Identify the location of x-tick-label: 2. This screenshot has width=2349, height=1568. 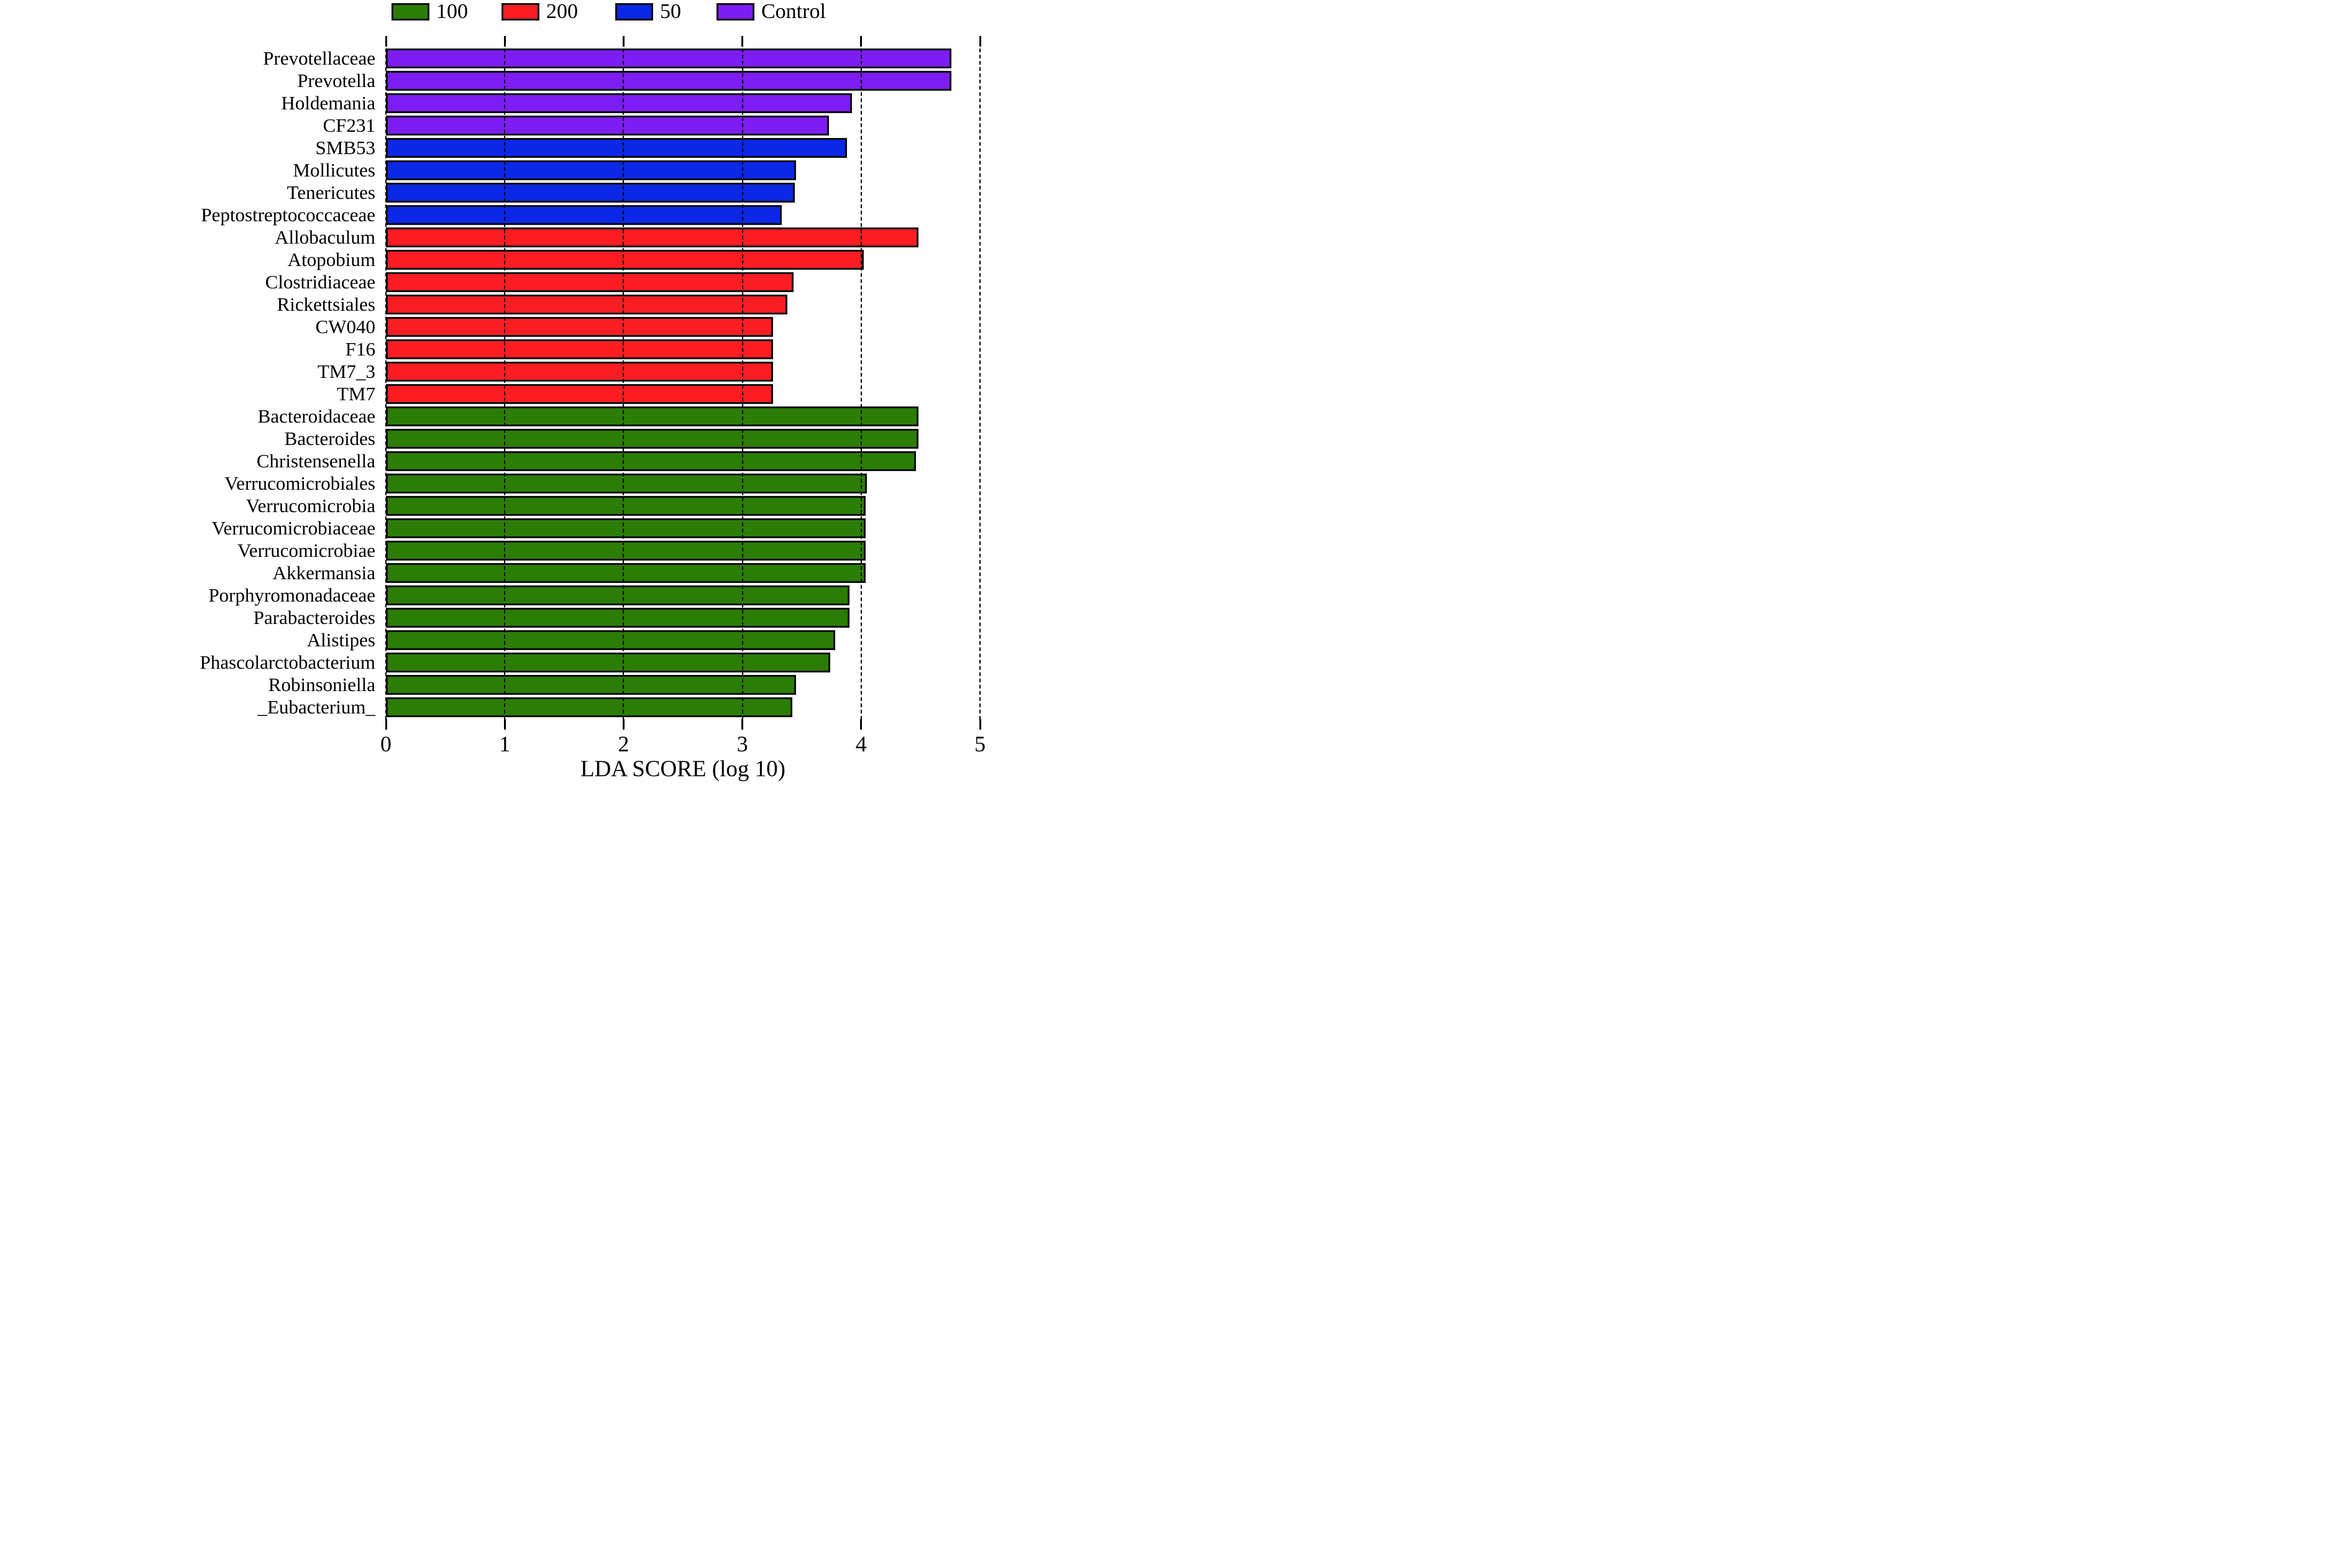
(624, 743).